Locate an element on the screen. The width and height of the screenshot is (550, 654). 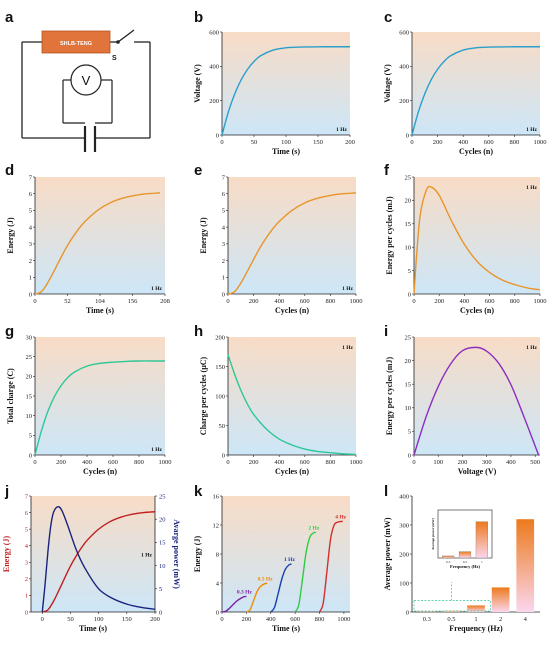
series-line-0.3-hz is located at coordinates (234, 604).